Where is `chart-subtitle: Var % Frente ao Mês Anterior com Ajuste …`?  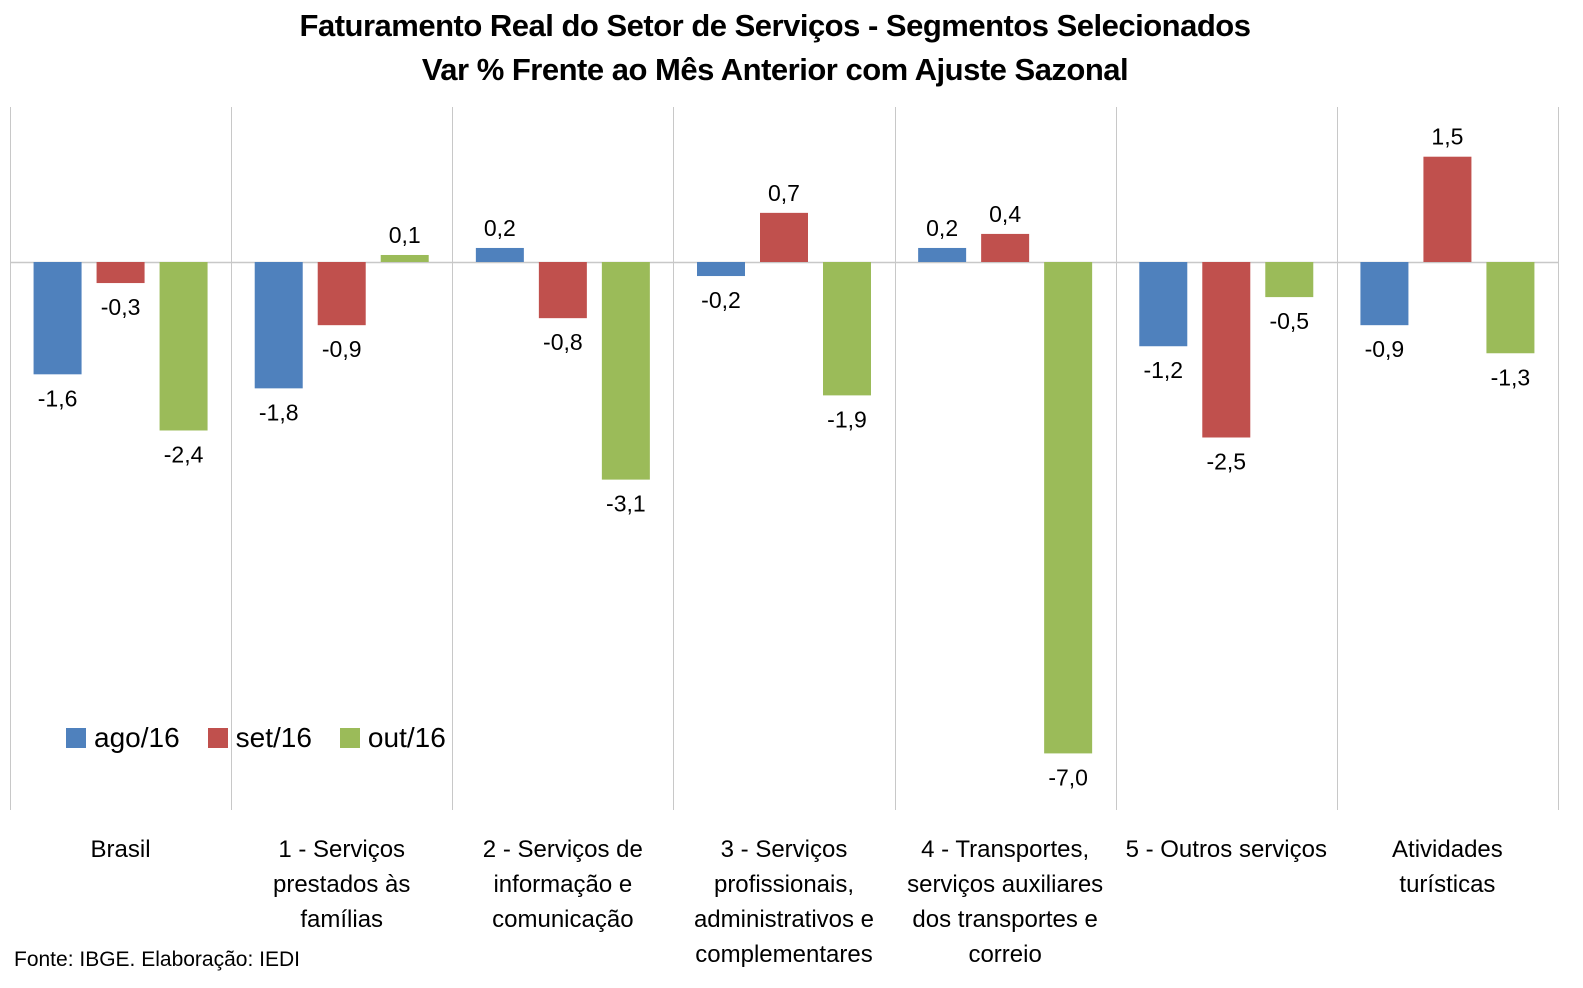
chart-subtitle: Var % Frente ao Mês Anterior com Ajuste … is located at coordinates (775, 69).